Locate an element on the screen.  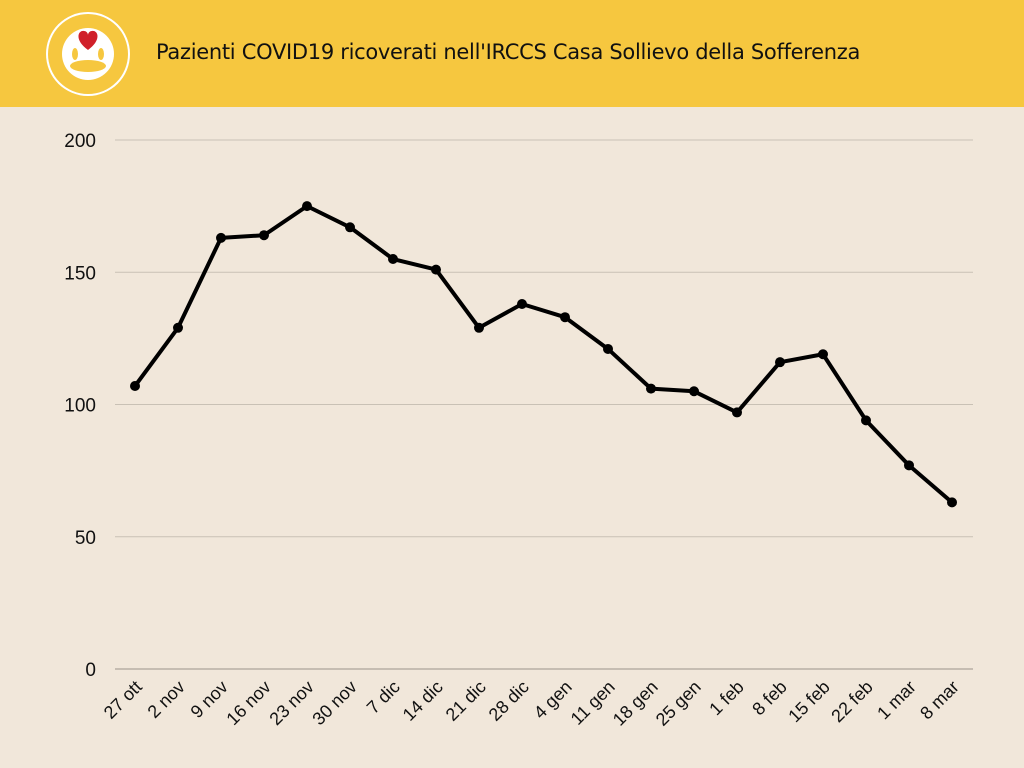
y-tick-label: 100 is located at coordinates (80, 406).